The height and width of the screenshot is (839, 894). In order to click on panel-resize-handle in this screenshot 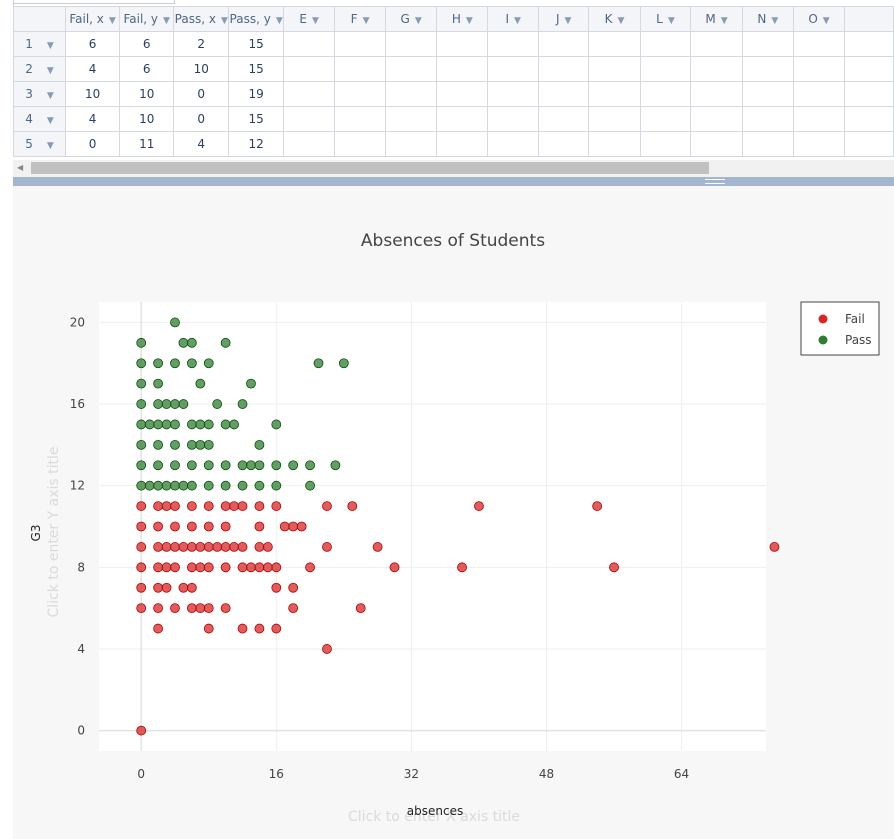, I will do `click(453, 181)`.